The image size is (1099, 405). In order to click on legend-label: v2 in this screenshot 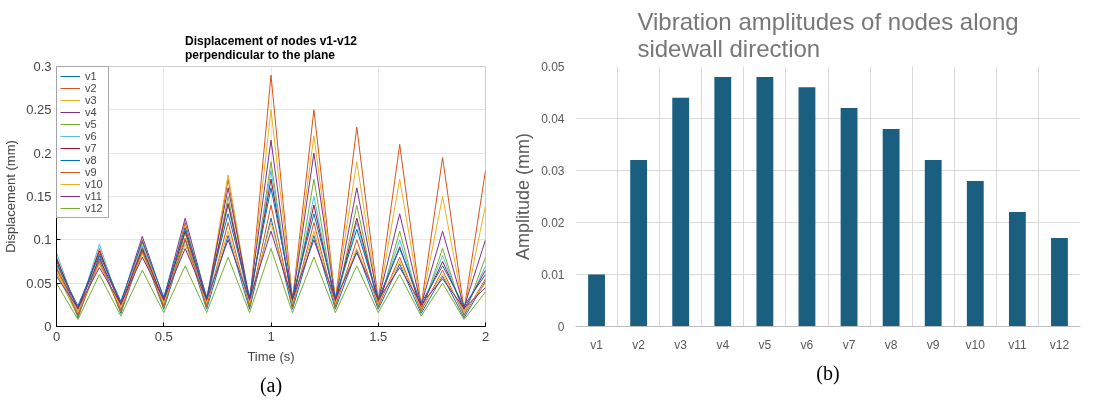, I will do `click(91, 88)`.